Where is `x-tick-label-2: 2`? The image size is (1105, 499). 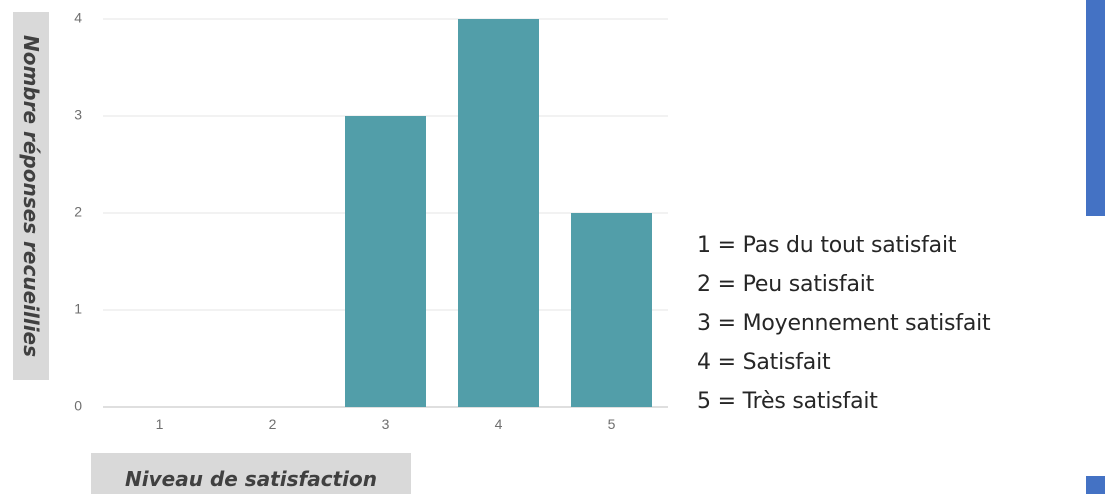 x-tick-label-2: 2 is located at coordinates (273, 424).